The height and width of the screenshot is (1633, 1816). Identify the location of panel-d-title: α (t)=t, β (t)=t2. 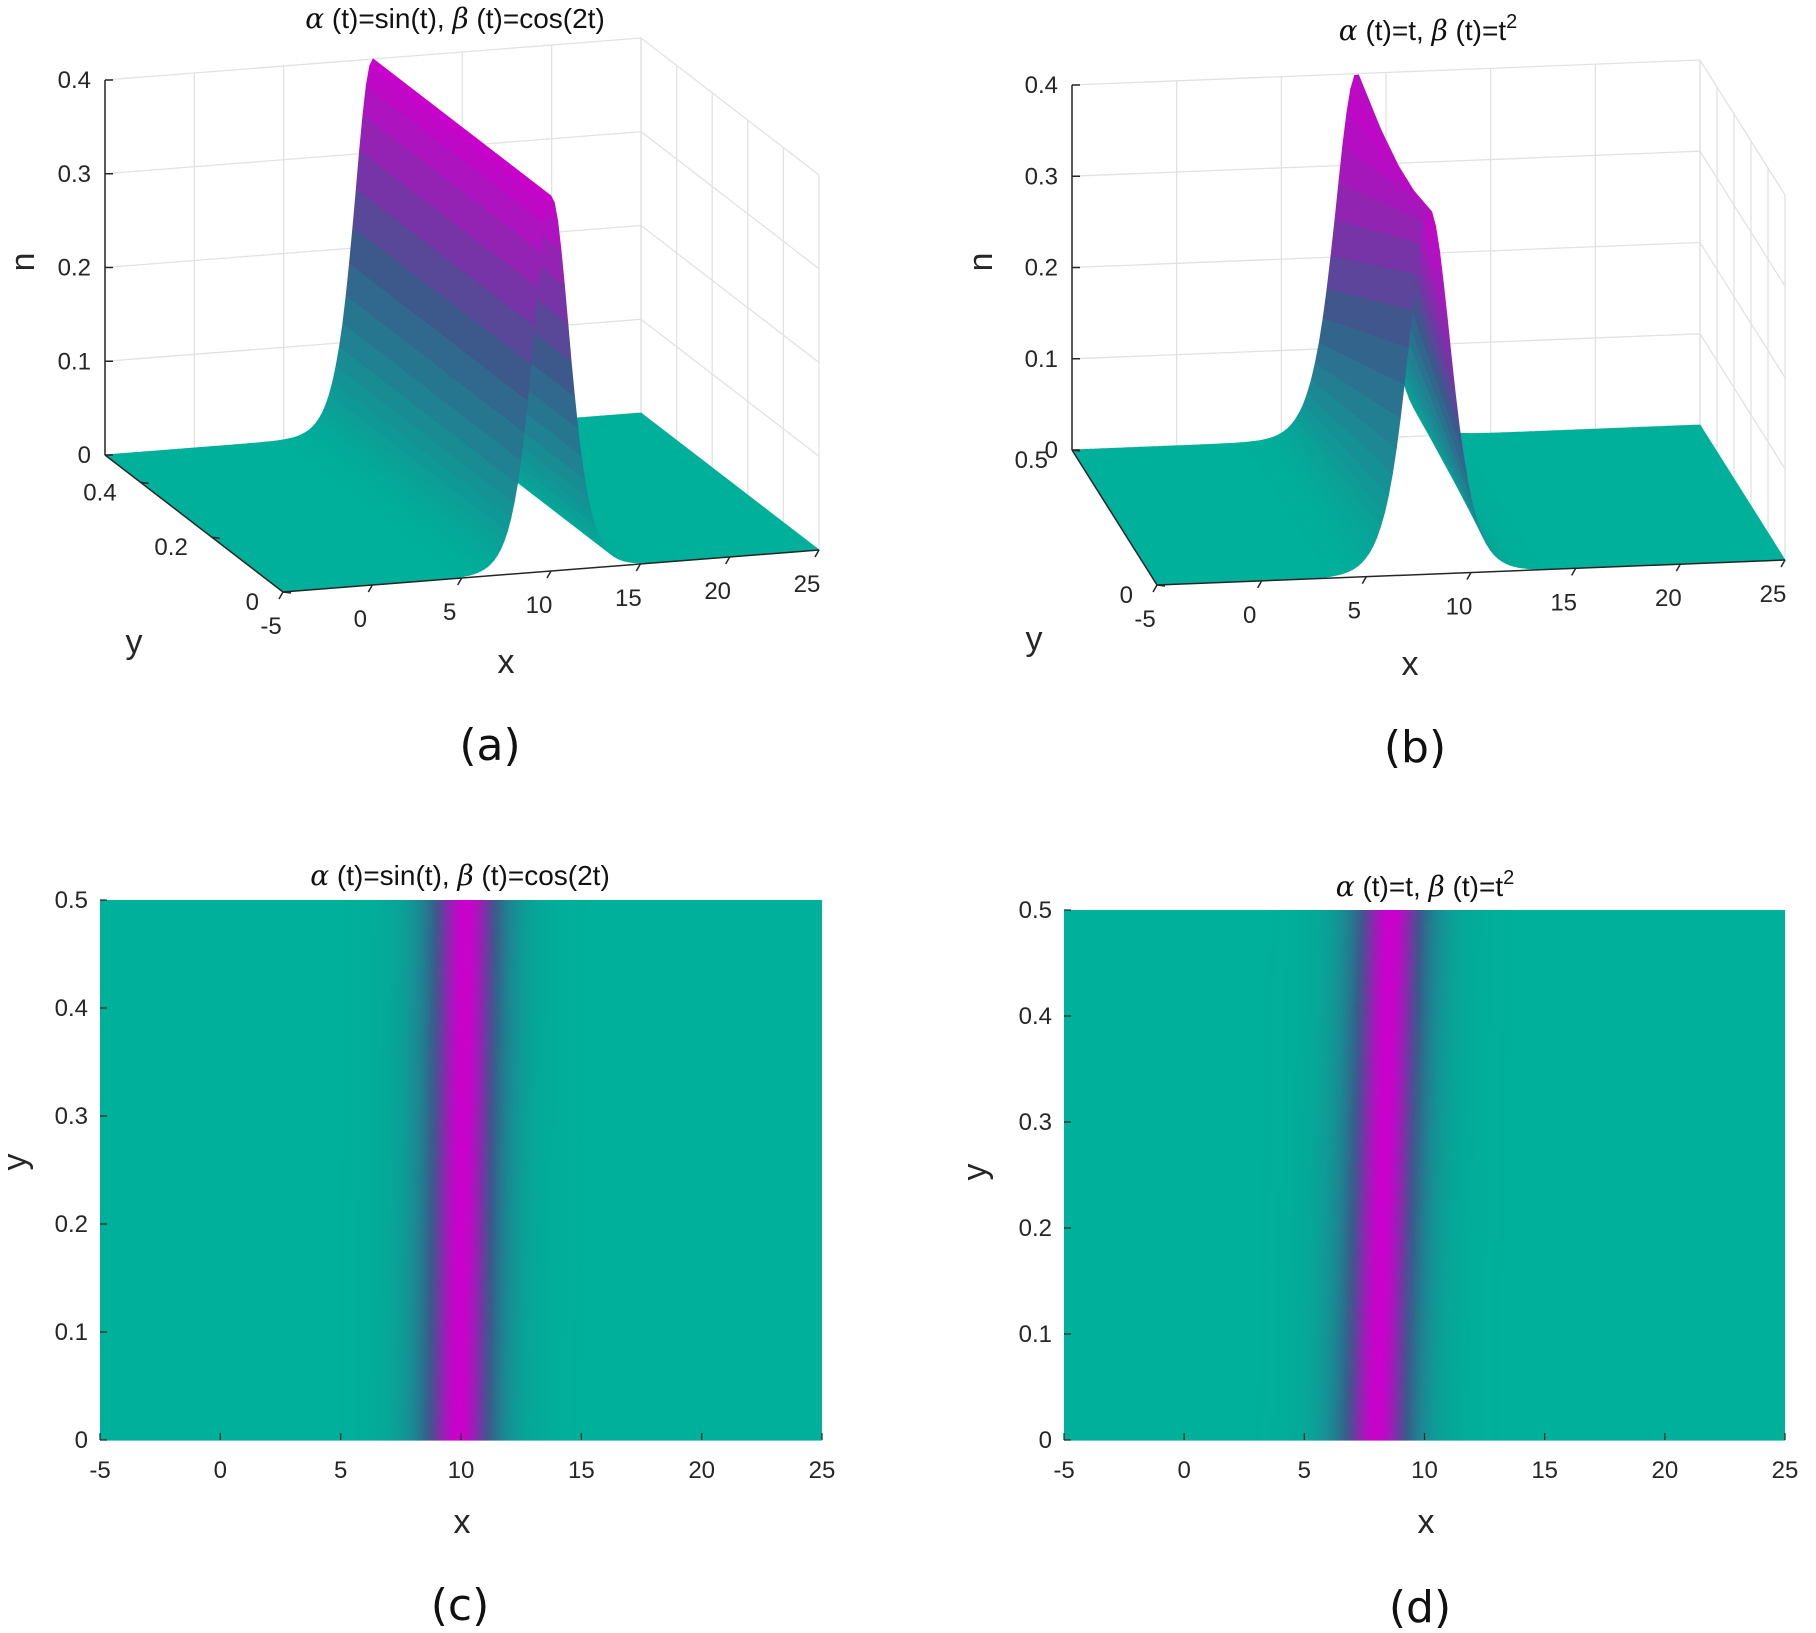
(1425, 885).